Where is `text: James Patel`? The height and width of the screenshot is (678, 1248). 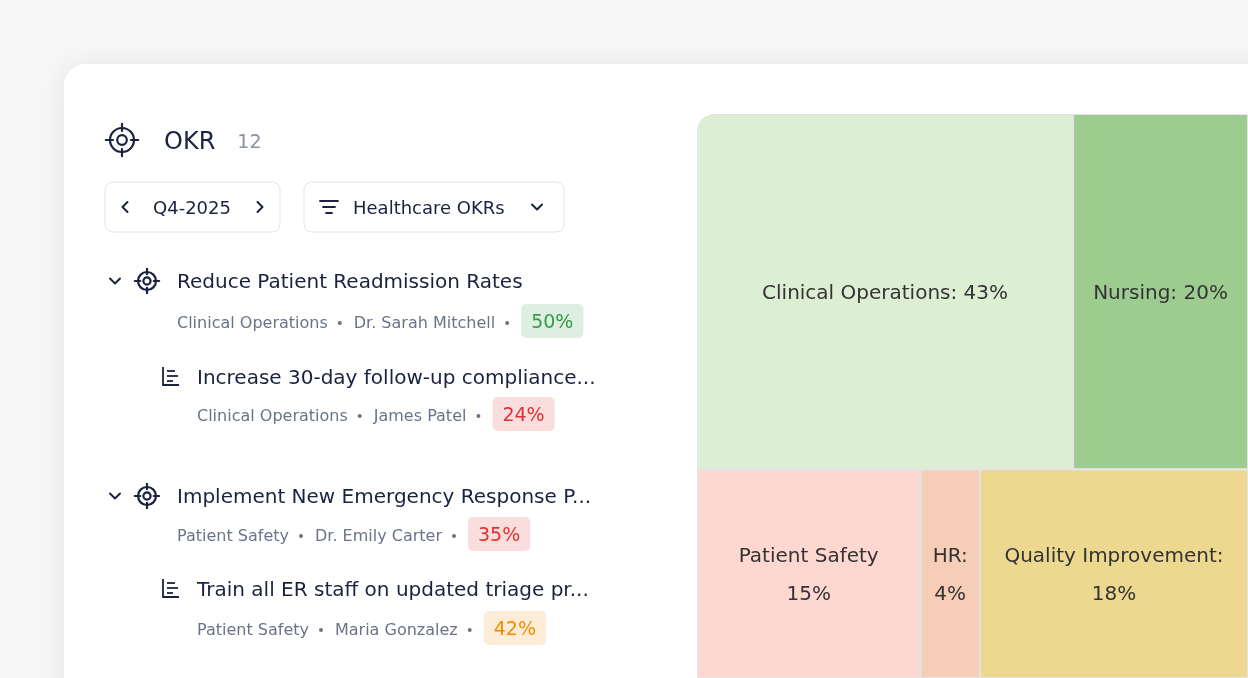
text: James Patel is located at coordinates (419, 415).